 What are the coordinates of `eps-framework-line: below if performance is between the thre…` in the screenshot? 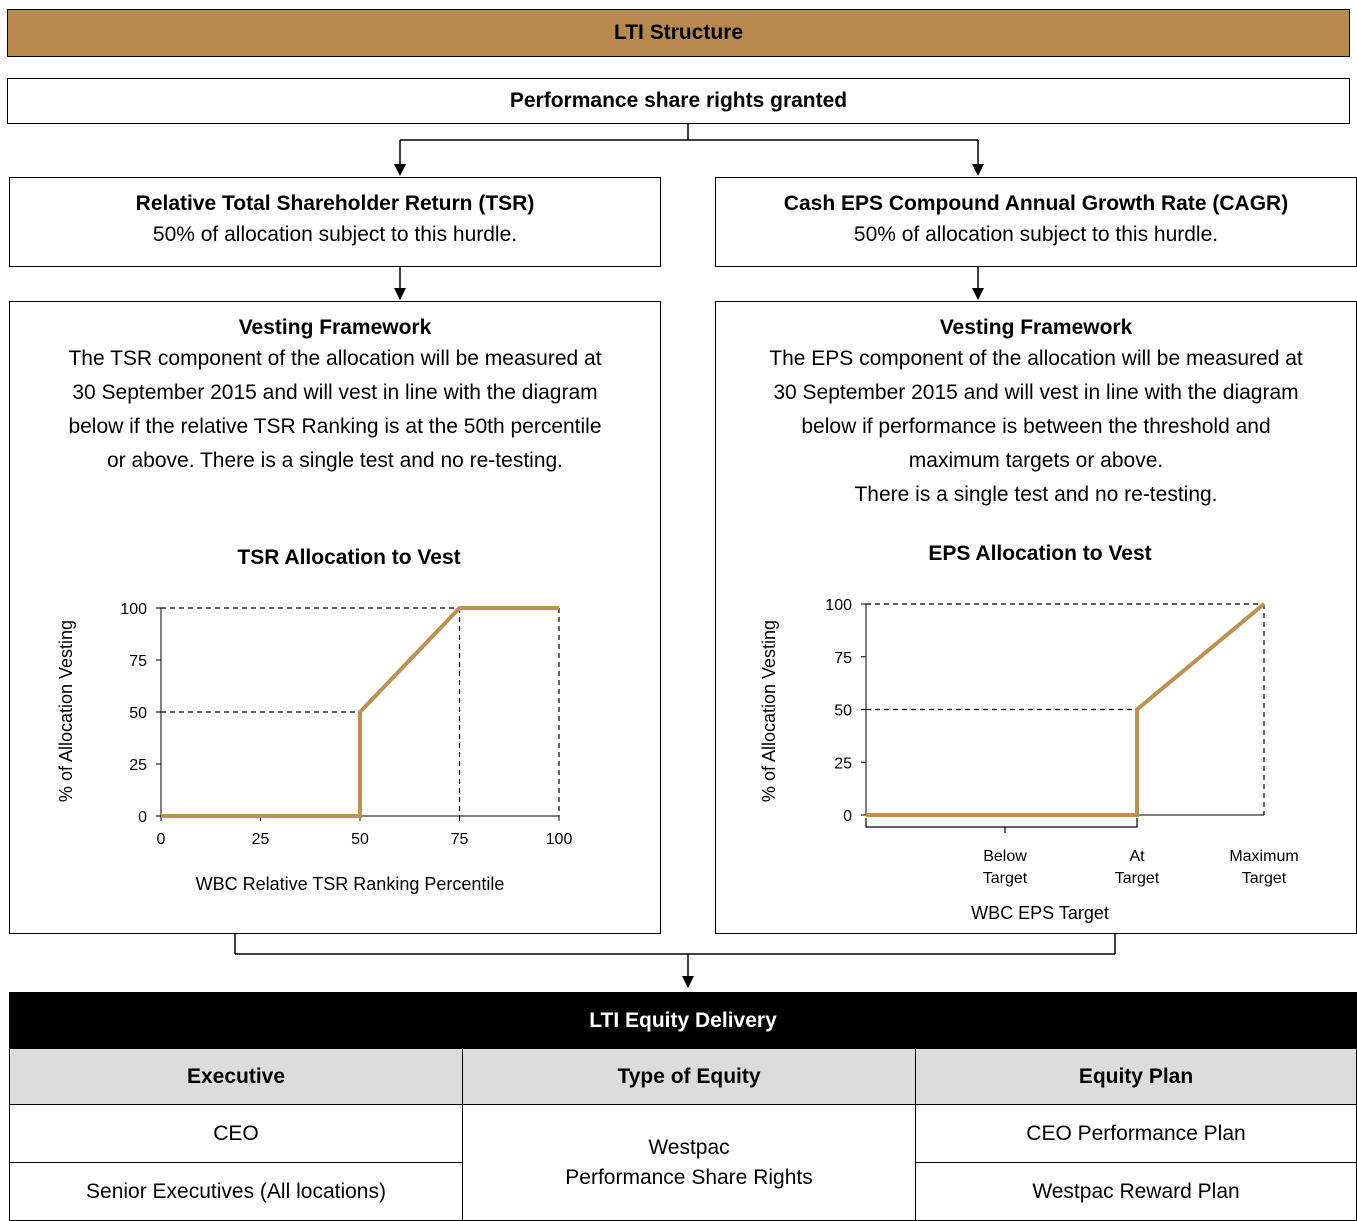 It's located at (1036, 426).